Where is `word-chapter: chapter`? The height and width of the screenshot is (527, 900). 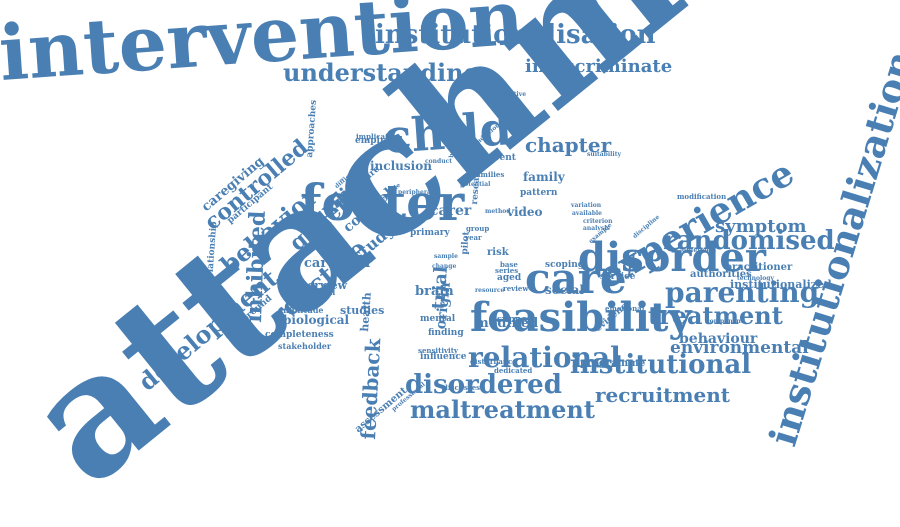 word-chapter: chapter is located at coordinates (568, 145).